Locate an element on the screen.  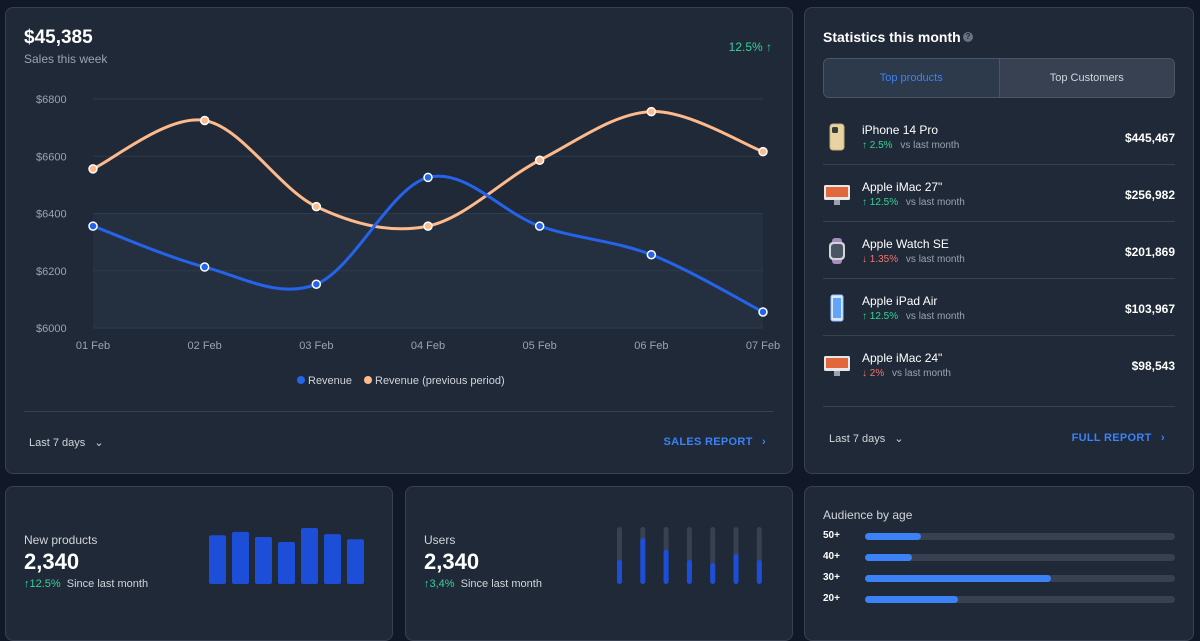
kpi-change: ↑3,4% Since last month is located at coordinates (483, 584).